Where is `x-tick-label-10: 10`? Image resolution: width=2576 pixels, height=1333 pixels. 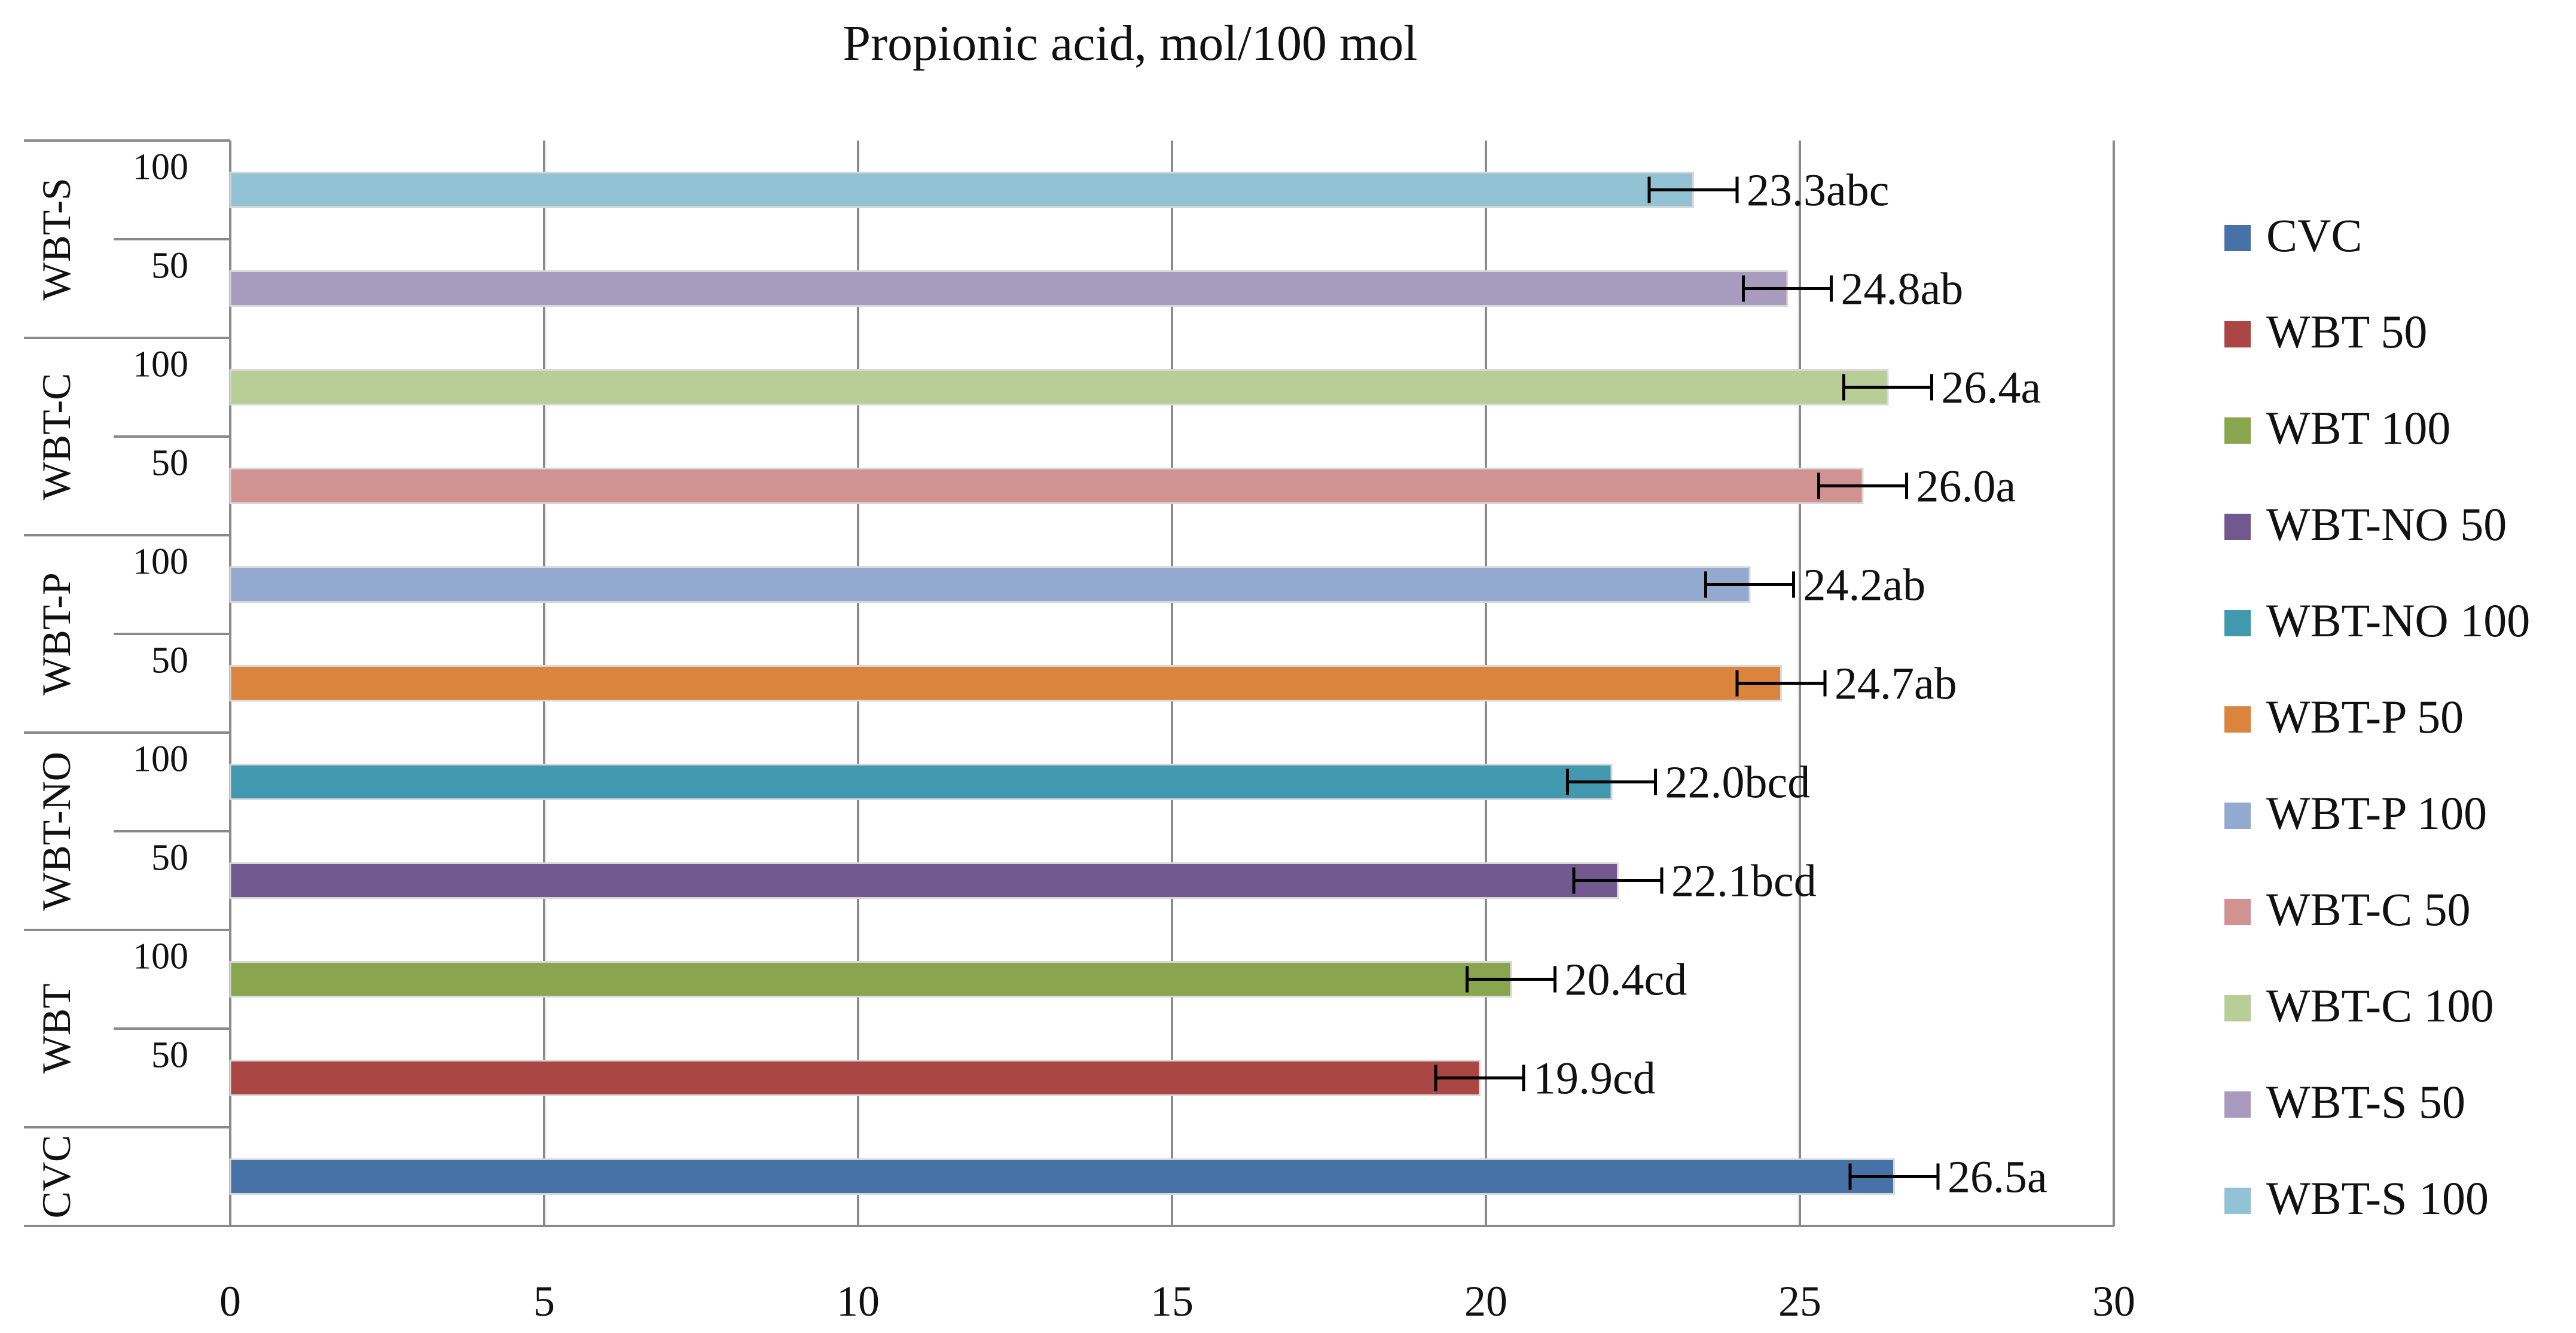 x-tick-label-10: 10 is located at coordinates (858, 1301).